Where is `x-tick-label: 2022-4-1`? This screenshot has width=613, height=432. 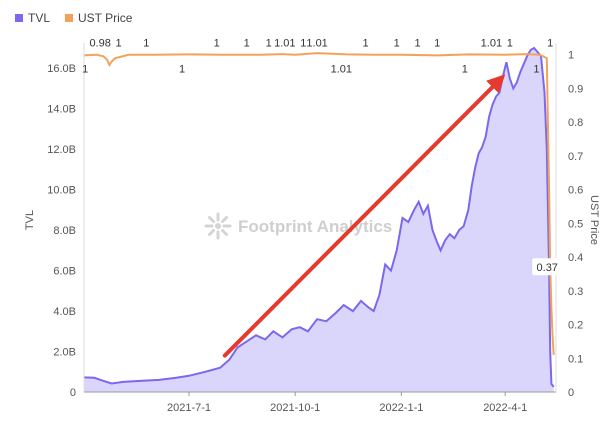 x-tick-label: 2022-4-1 is located at coordinates (505, 408).